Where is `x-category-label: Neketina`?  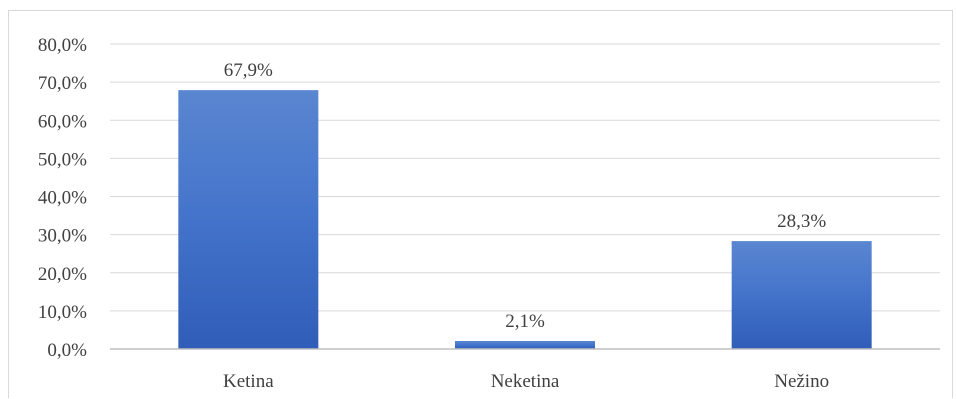 x-category-label: Neketina is located at coordinates (525, 381).